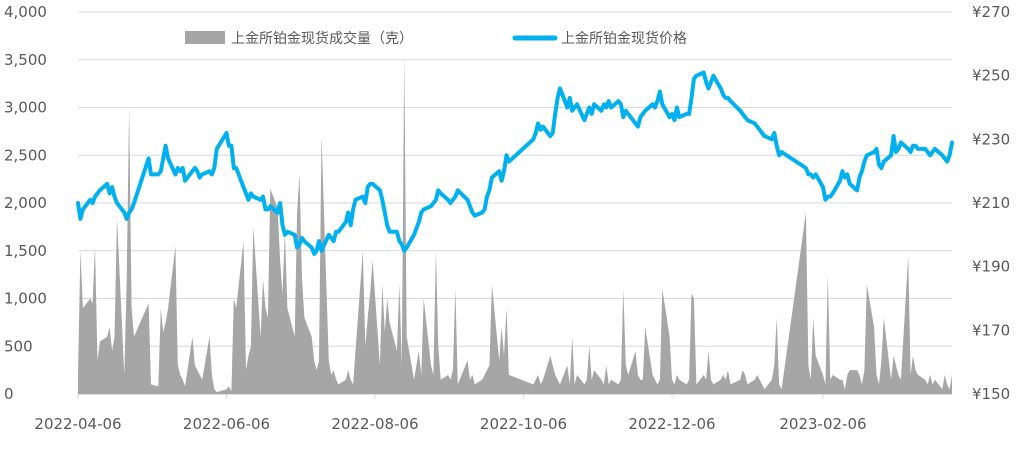 The height and width of the screenshot is (454, 1024). What do you see at coordinates (25, 12) in the screenshot?
I see `left-tick-label: 4,000` at bounding box center [25, 12].